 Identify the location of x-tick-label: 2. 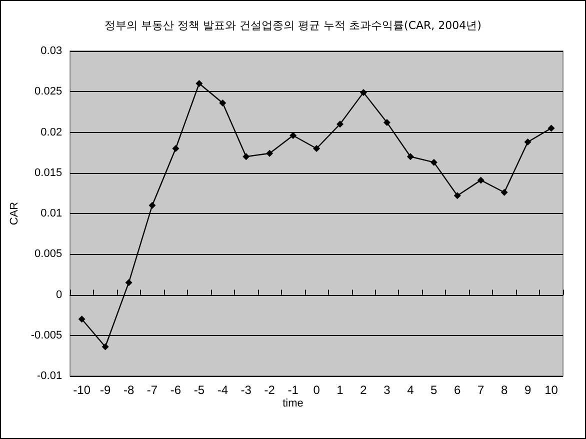
(364, 390).